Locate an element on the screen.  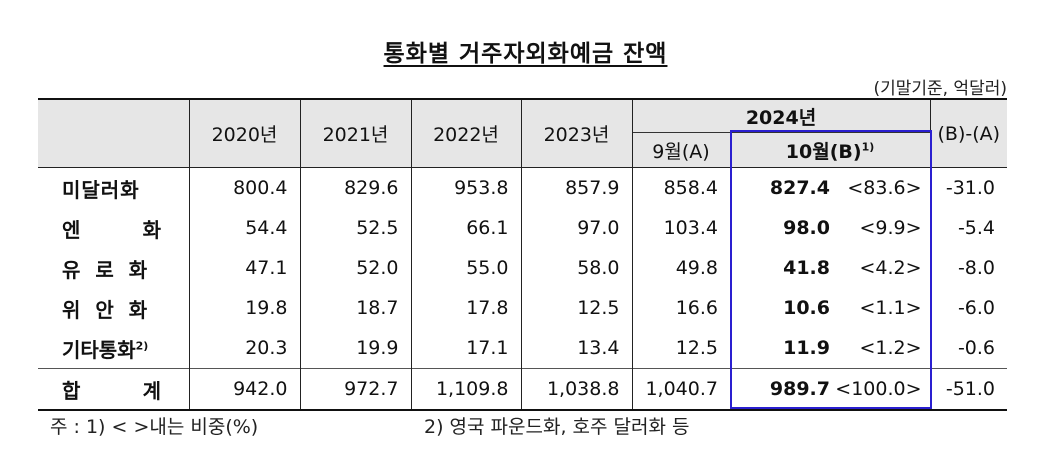
cell-diff: -5.4 is located at coordinates (968, 228).